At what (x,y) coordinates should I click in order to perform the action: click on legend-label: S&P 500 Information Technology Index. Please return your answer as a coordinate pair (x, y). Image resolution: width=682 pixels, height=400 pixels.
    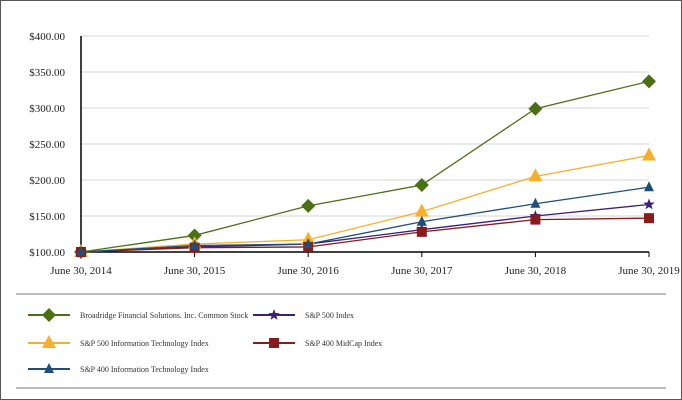
    Looking at the image, I should click on (144, 343).